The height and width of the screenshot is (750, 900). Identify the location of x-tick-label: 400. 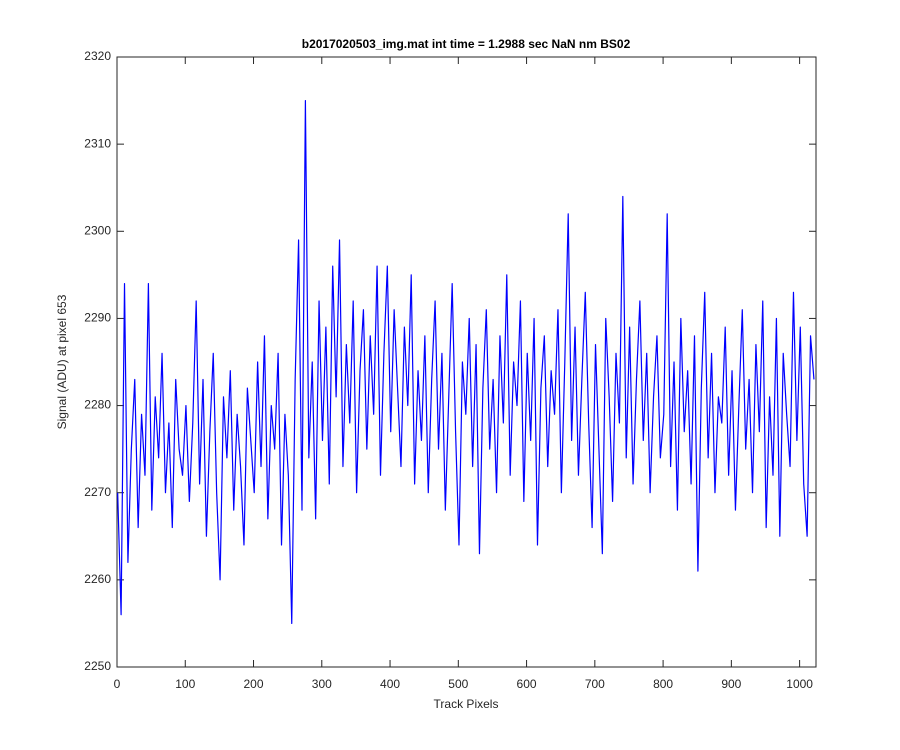
(390, 684).